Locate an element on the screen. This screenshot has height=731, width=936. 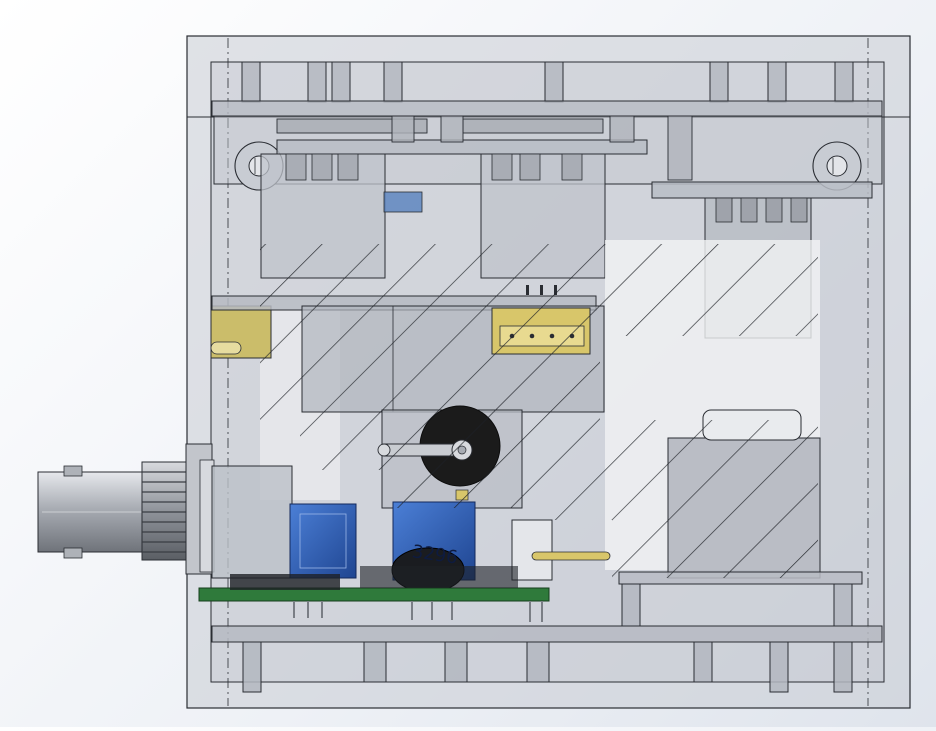
connector-pins-right is located at coordinates (761, 210).